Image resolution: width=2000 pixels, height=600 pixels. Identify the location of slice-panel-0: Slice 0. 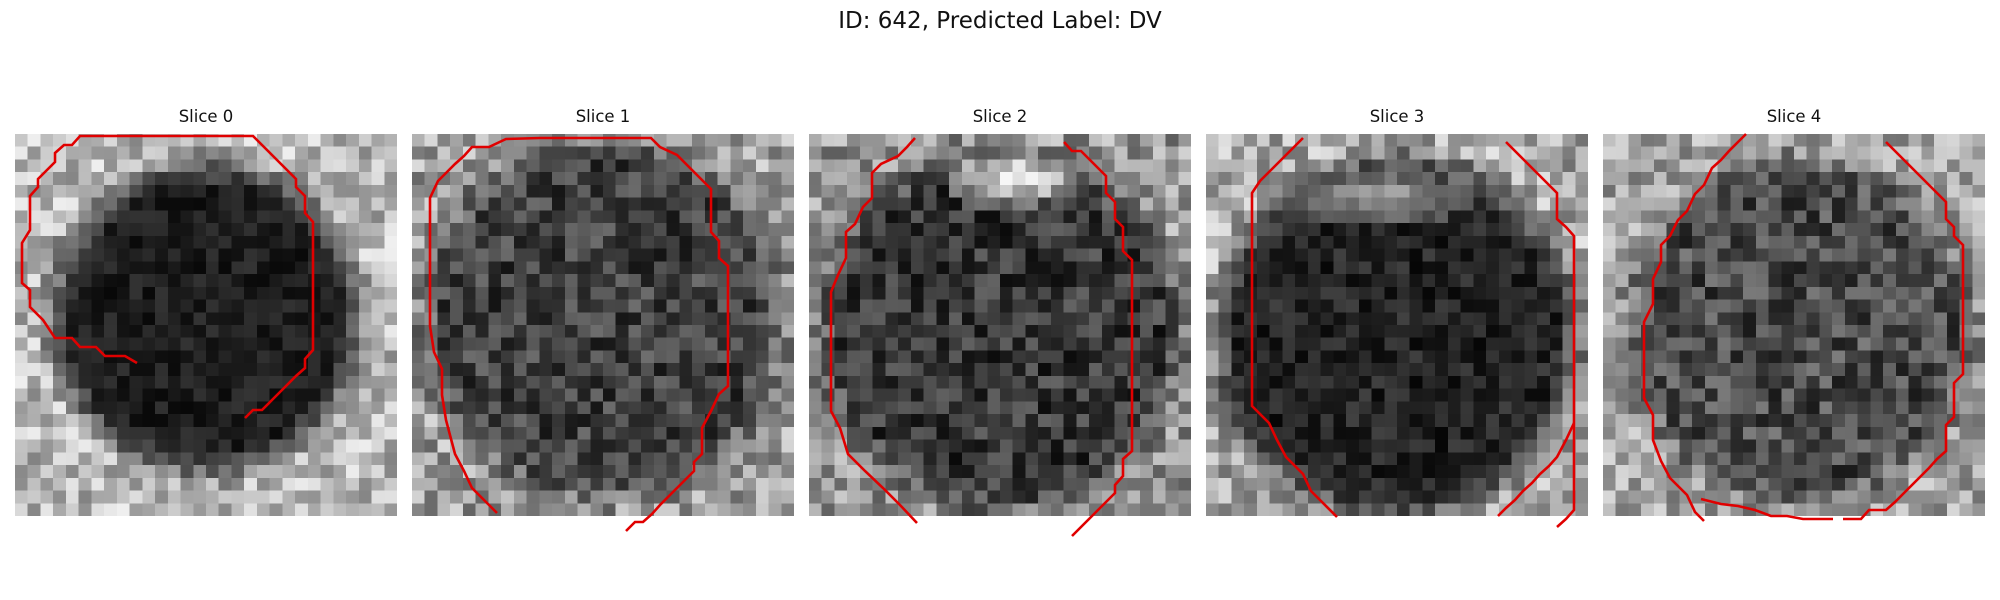
(206, 311).